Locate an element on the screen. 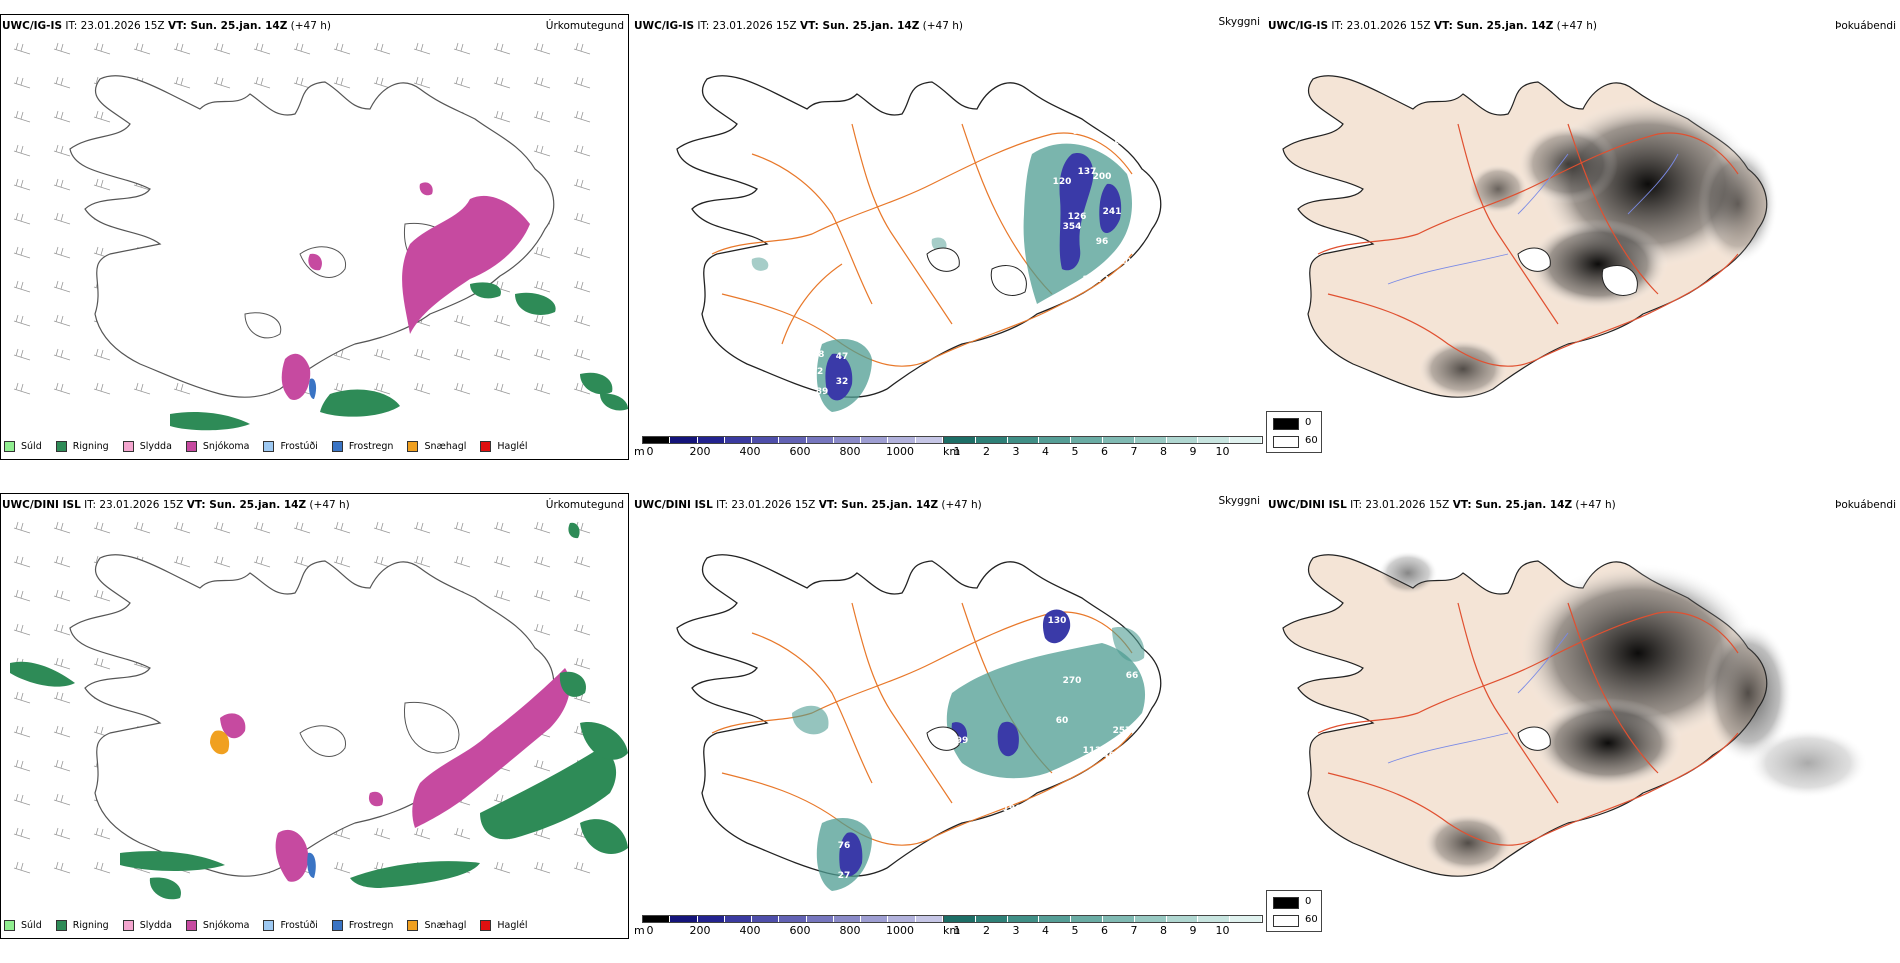 Image resolution: width=1900 pixels, height=963 pixels. iceland-coastline is located at coordinates (312, 236).